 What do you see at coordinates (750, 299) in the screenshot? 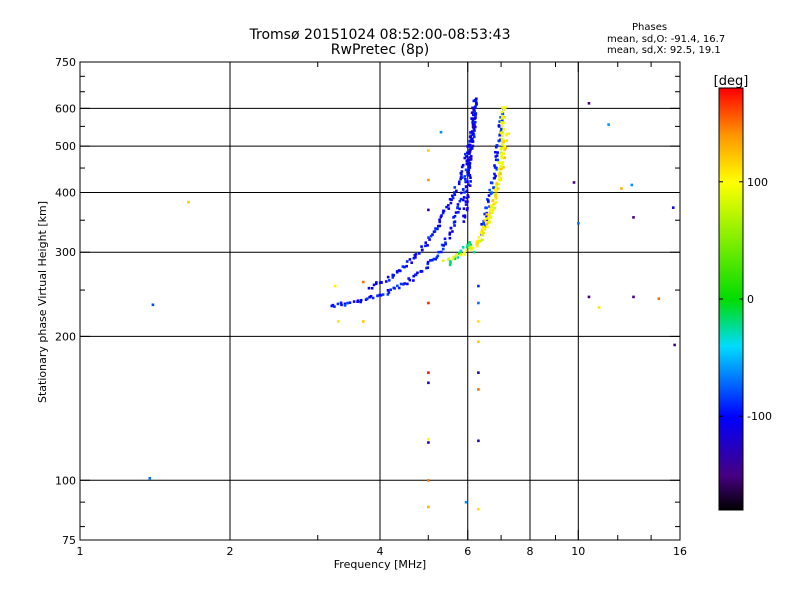
I see `colorbar-tick-label: 0` at bounding box center [750, 299].